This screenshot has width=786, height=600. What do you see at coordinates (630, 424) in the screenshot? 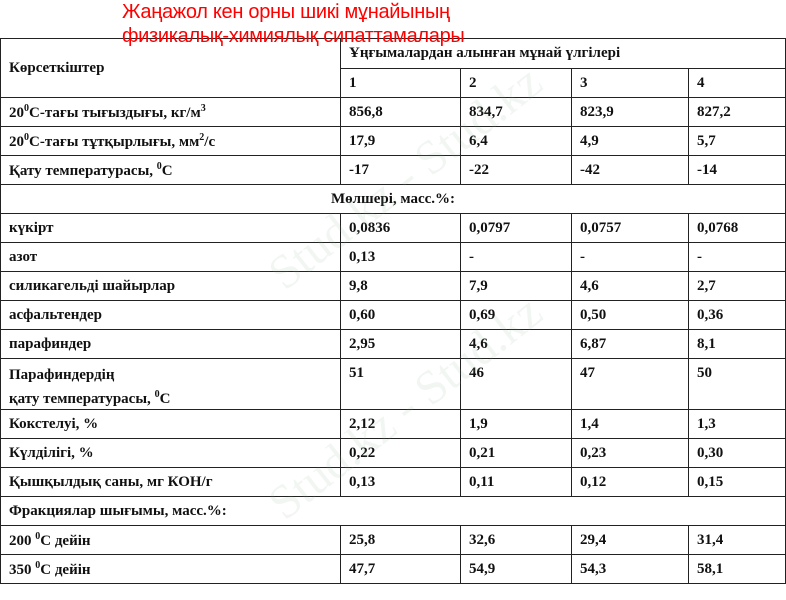
I see `cell: 1,4` at bounding box center [630, 424].